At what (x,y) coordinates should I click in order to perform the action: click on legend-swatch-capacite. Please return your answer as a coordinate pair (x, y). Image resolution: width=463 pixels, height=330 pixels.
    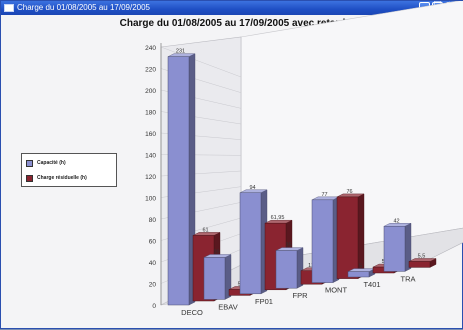
    Looking at the image, I should click on (29, 163).